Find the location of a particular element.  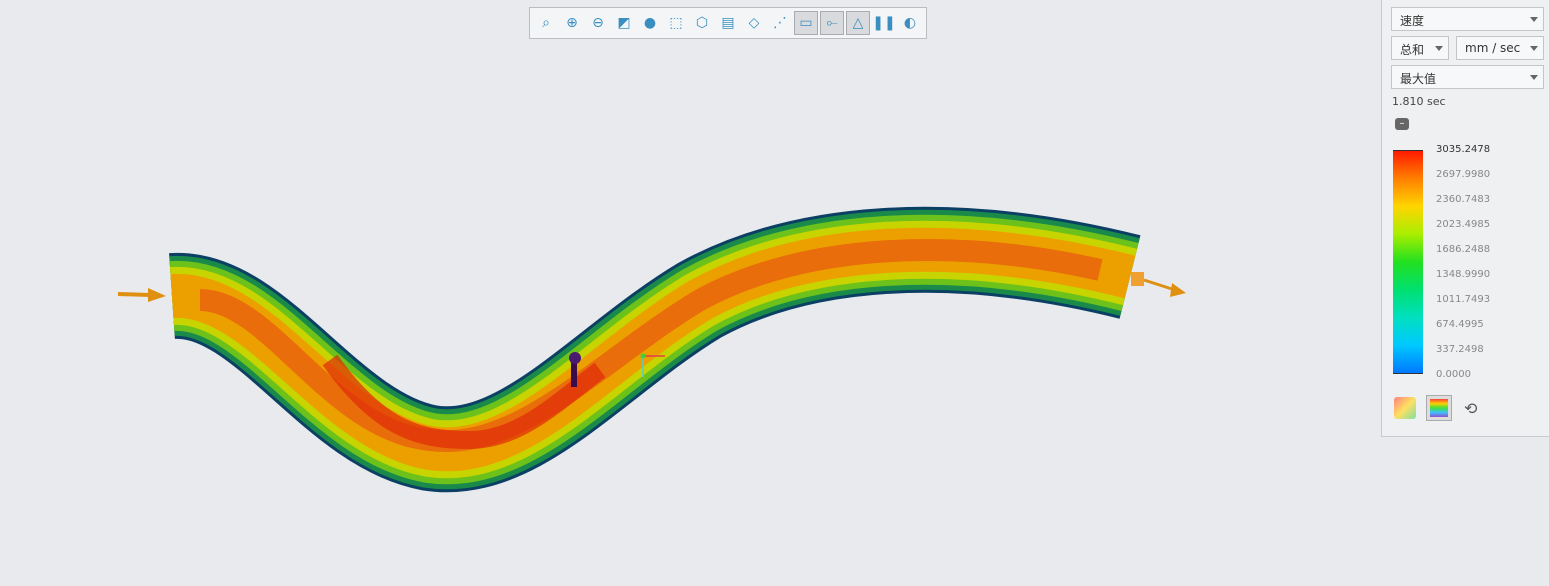

unit-dropdown: mm / sec is located at coordinates (1500, 48).